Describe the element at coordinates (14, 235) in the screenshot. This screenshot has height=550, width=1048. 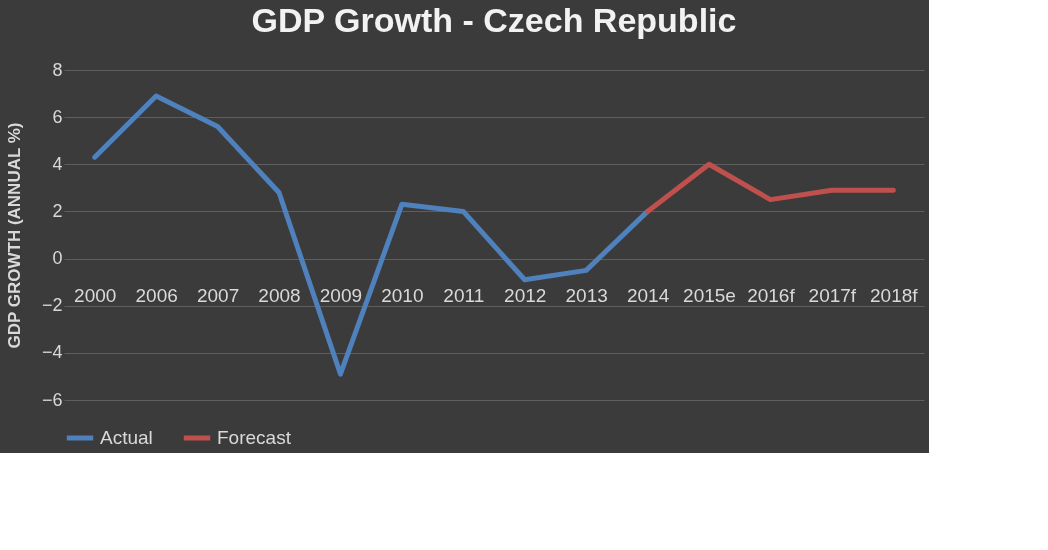
I see `y-axis-title: GDP GROWTH (ANNUAL %)` at that location.